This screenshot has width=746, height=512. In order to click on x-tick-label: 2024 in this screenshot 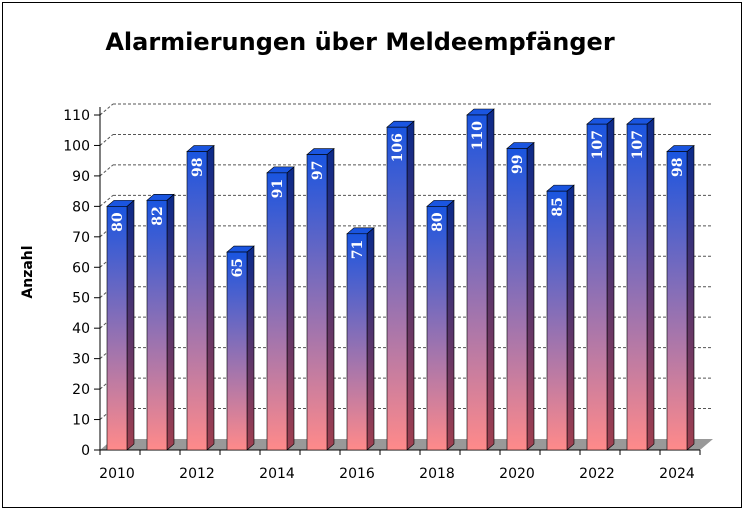, I will do `click(677, 474)`.